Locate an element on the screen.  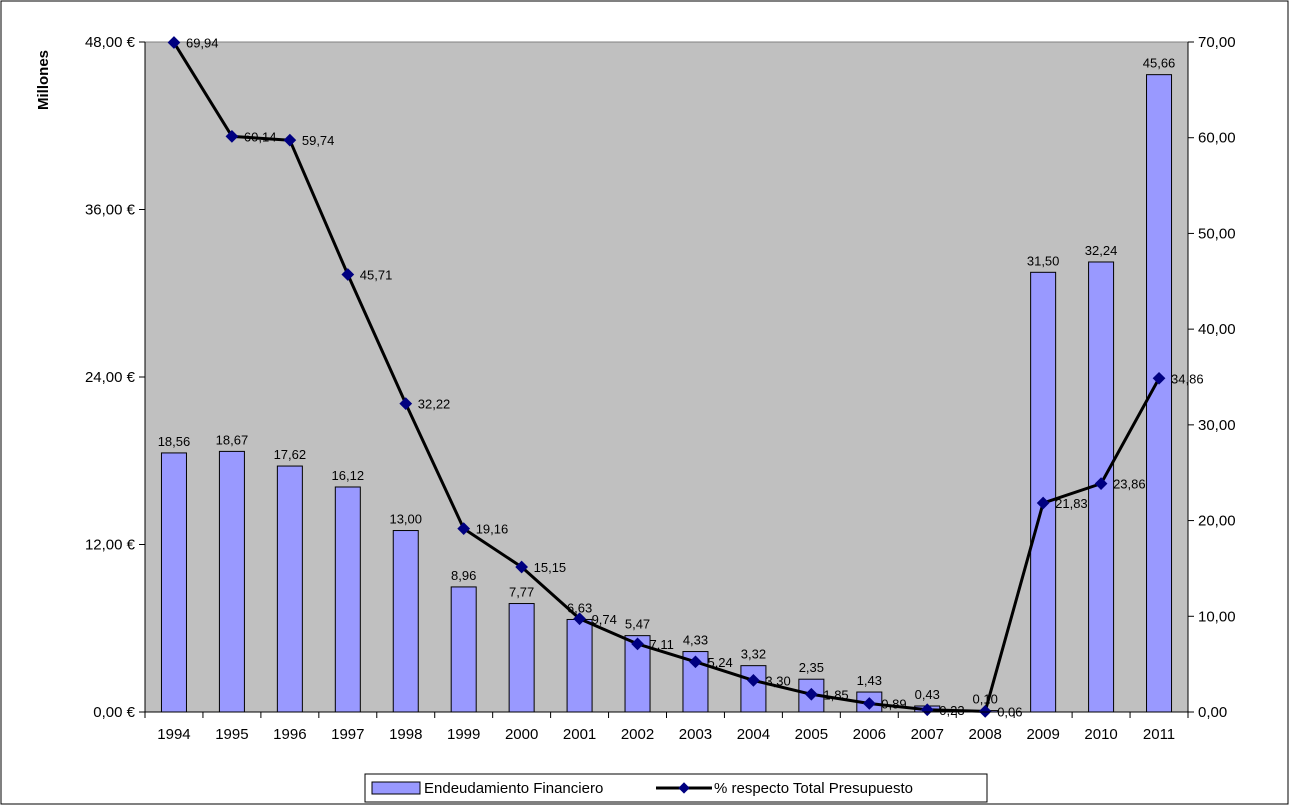
bar-data-label: 16,12 is located at coordinates (348, 475).